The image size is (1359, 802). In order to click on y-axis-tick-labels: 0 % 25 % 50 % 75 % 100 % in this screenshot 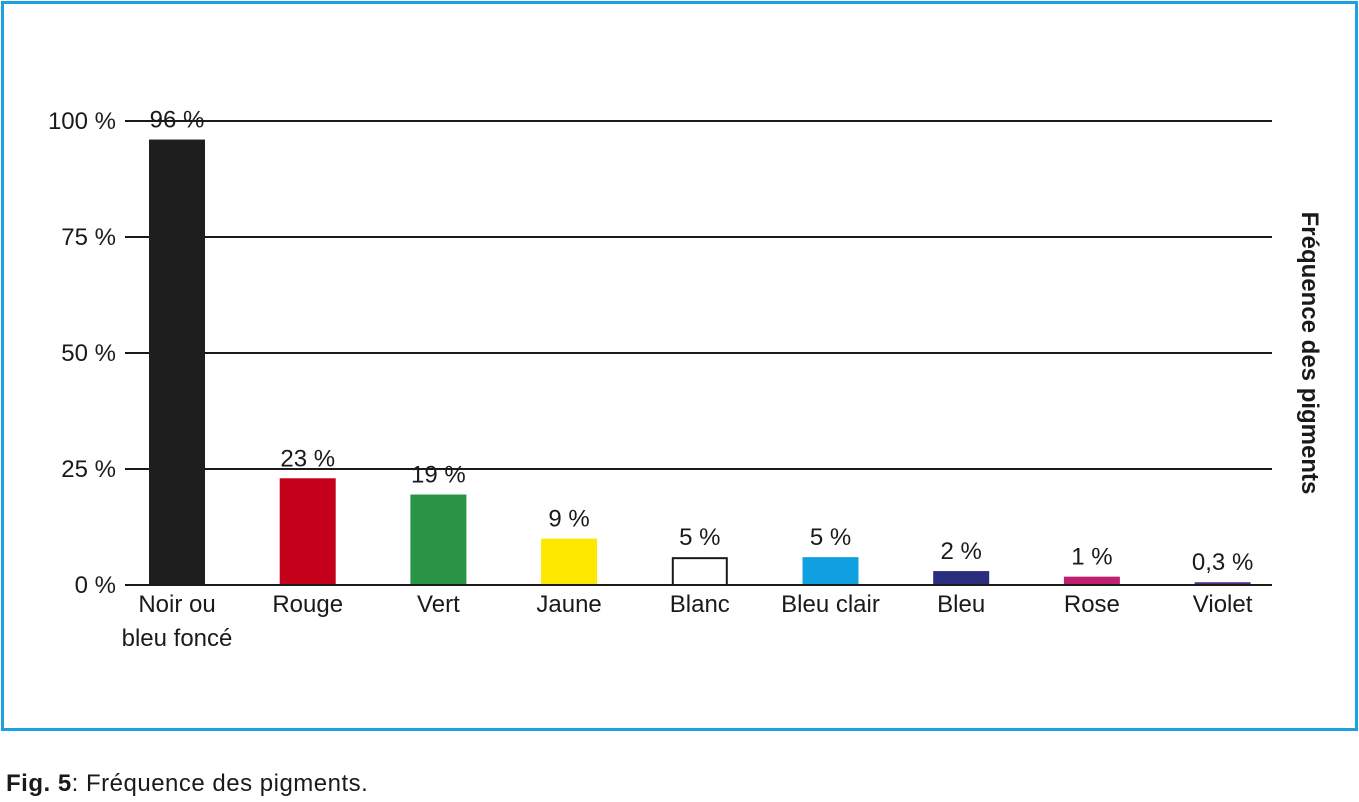, I will do `click(82, 353)`.